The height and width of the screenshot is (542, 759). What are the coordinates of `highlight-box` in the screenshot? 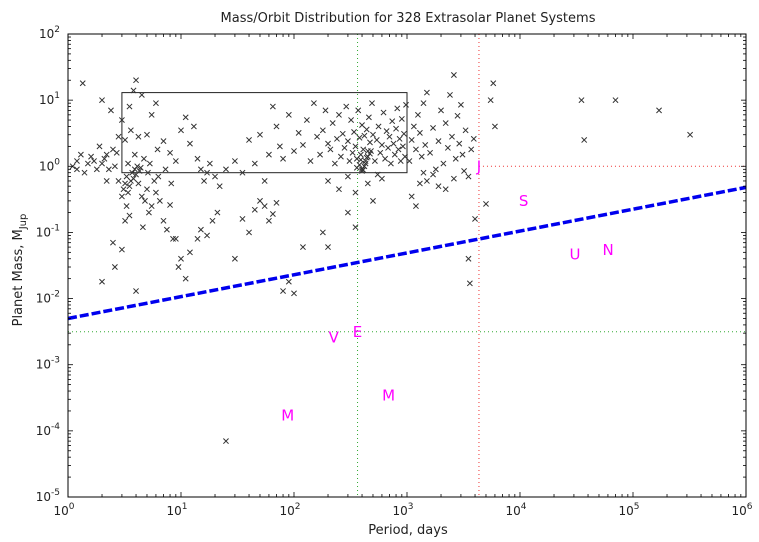 It's located at (264, 133).